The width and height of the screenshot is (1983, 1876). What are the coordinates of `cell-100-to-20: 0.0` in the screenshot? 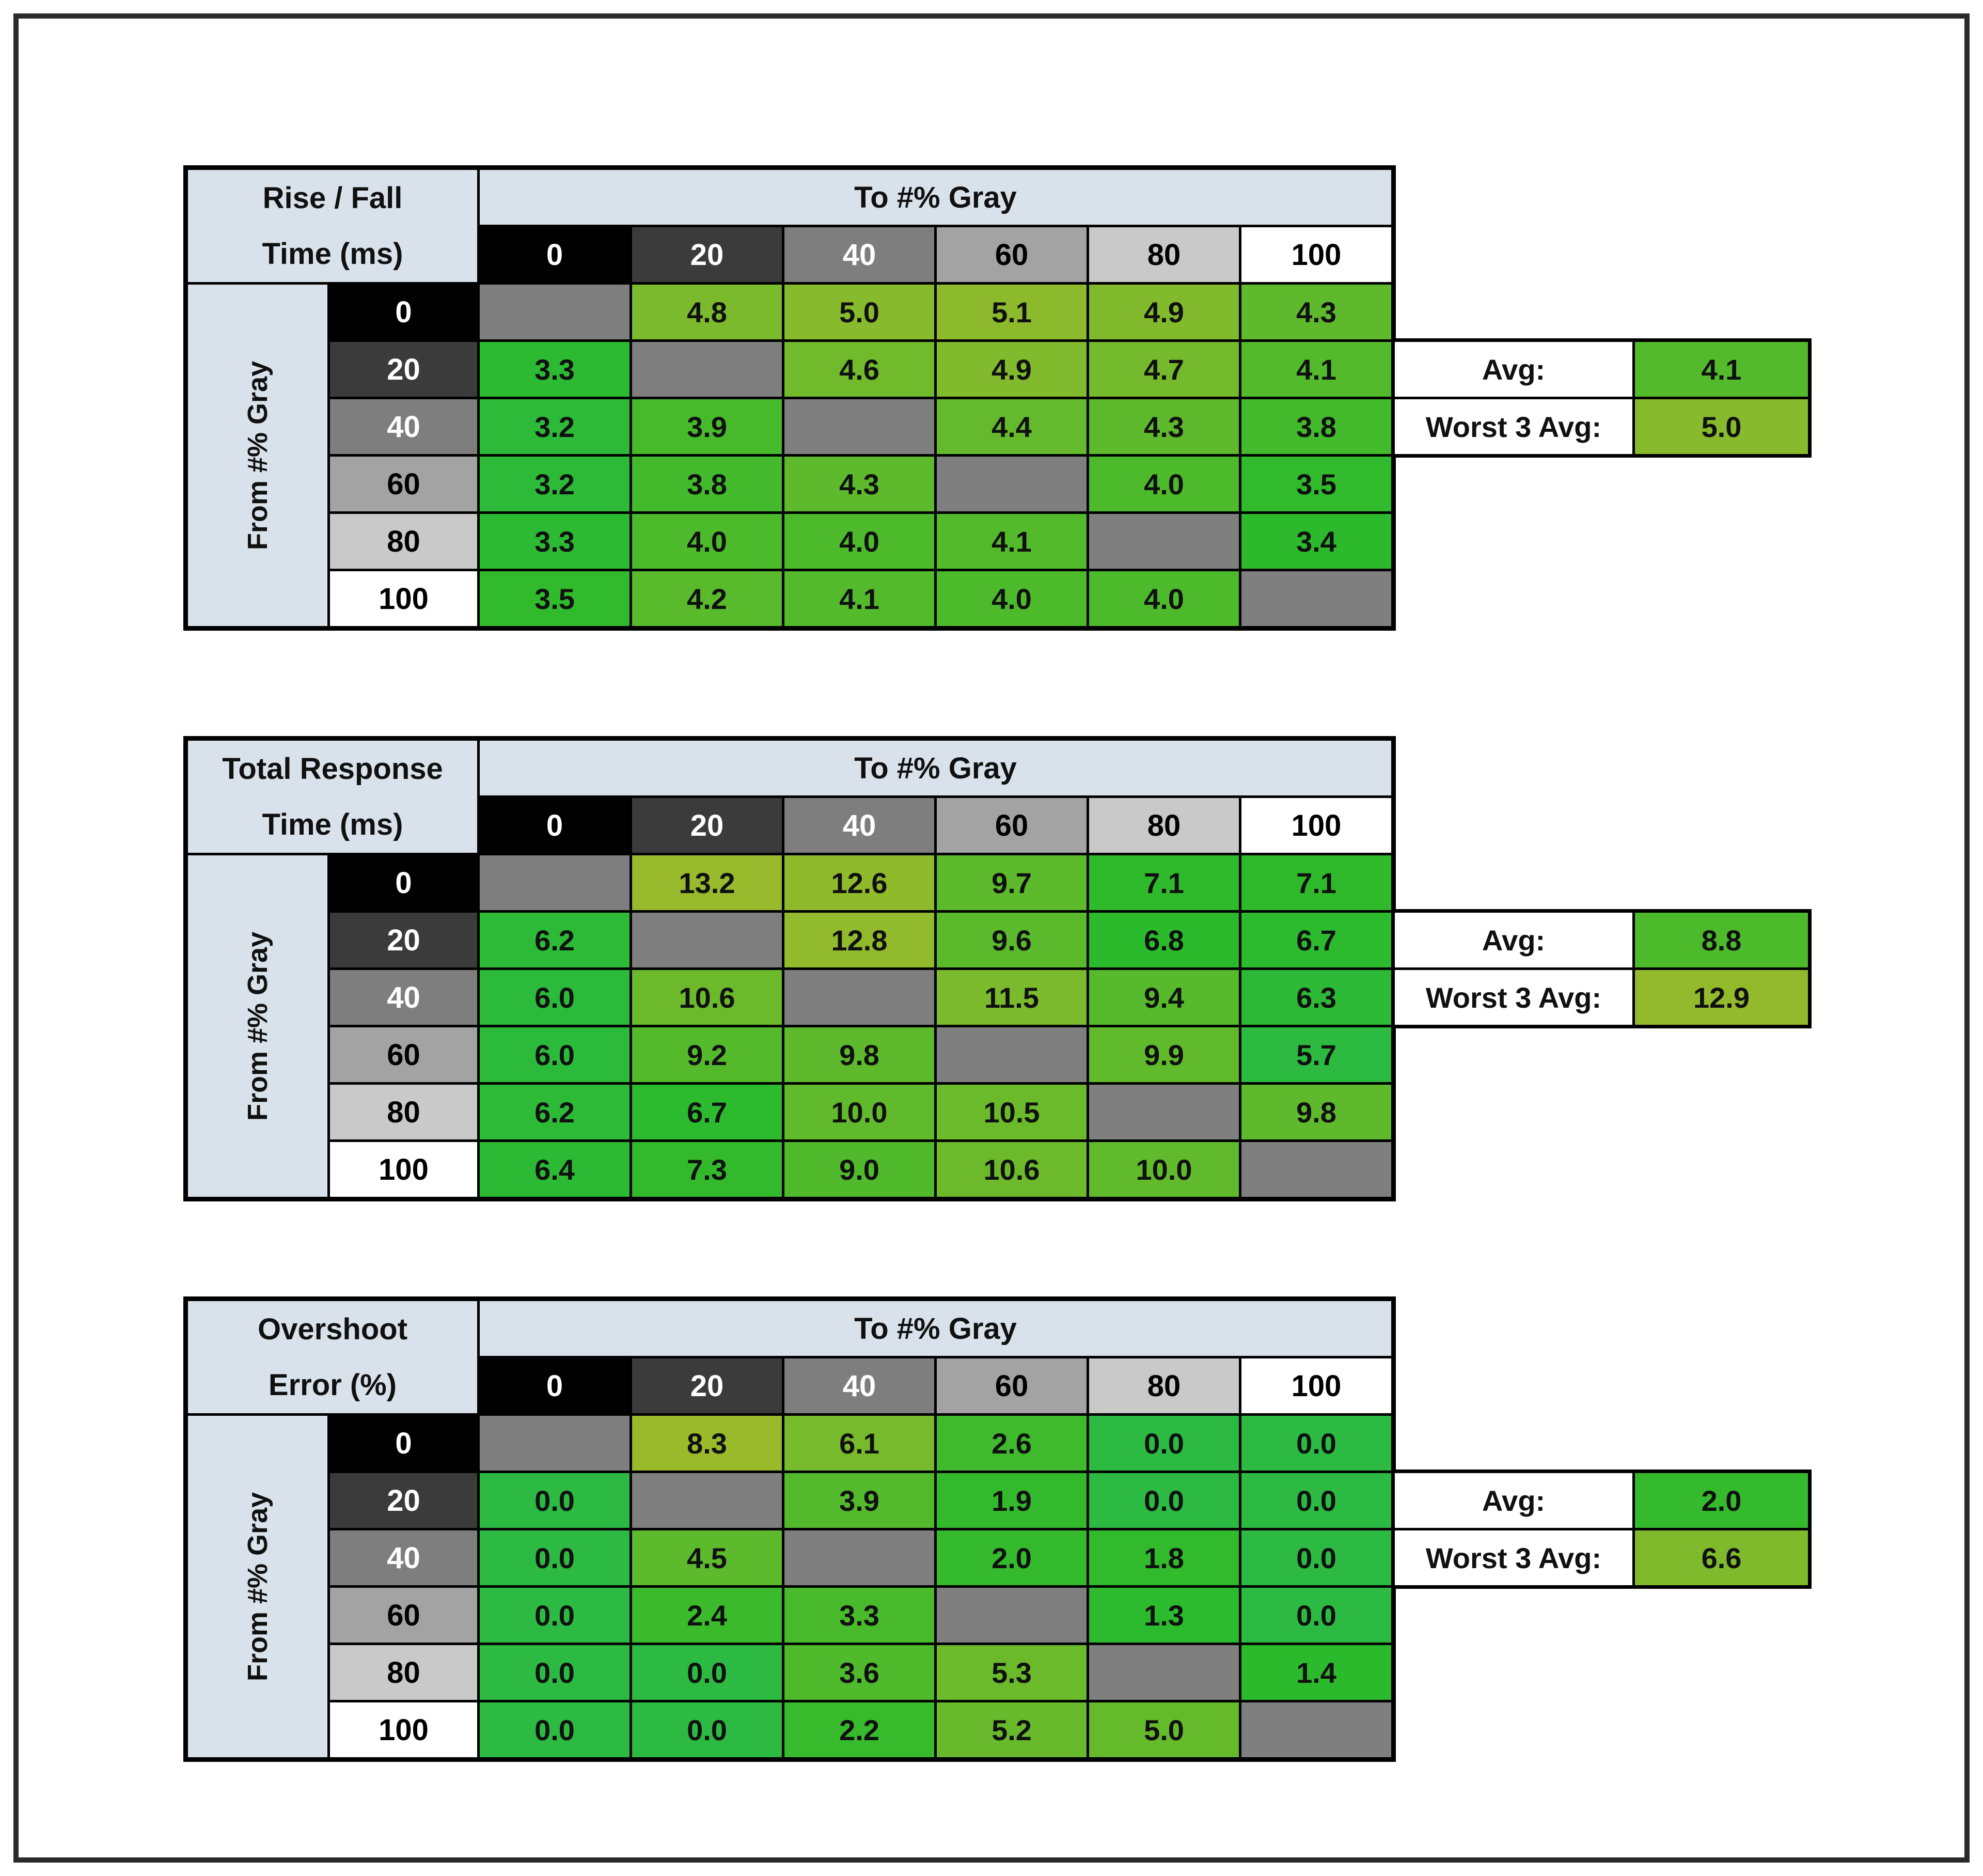 It's located at (707, 1729).